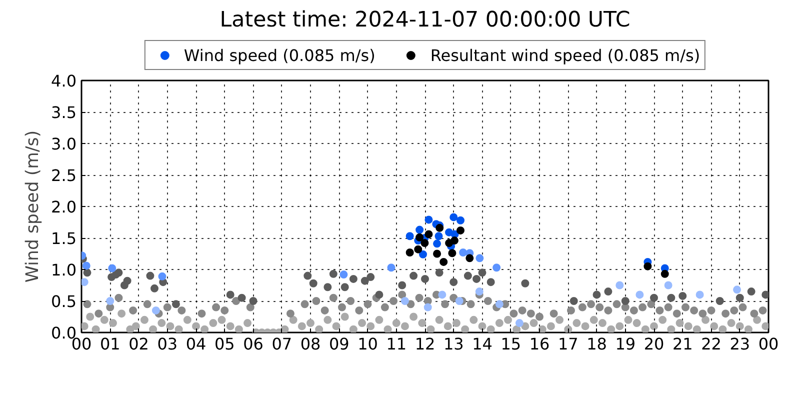 The height and width of the screenshot is (400, 800). Describe the element at coordinates (110, 344) in the screenshot. I see `x-tick-label: 01` at that location.